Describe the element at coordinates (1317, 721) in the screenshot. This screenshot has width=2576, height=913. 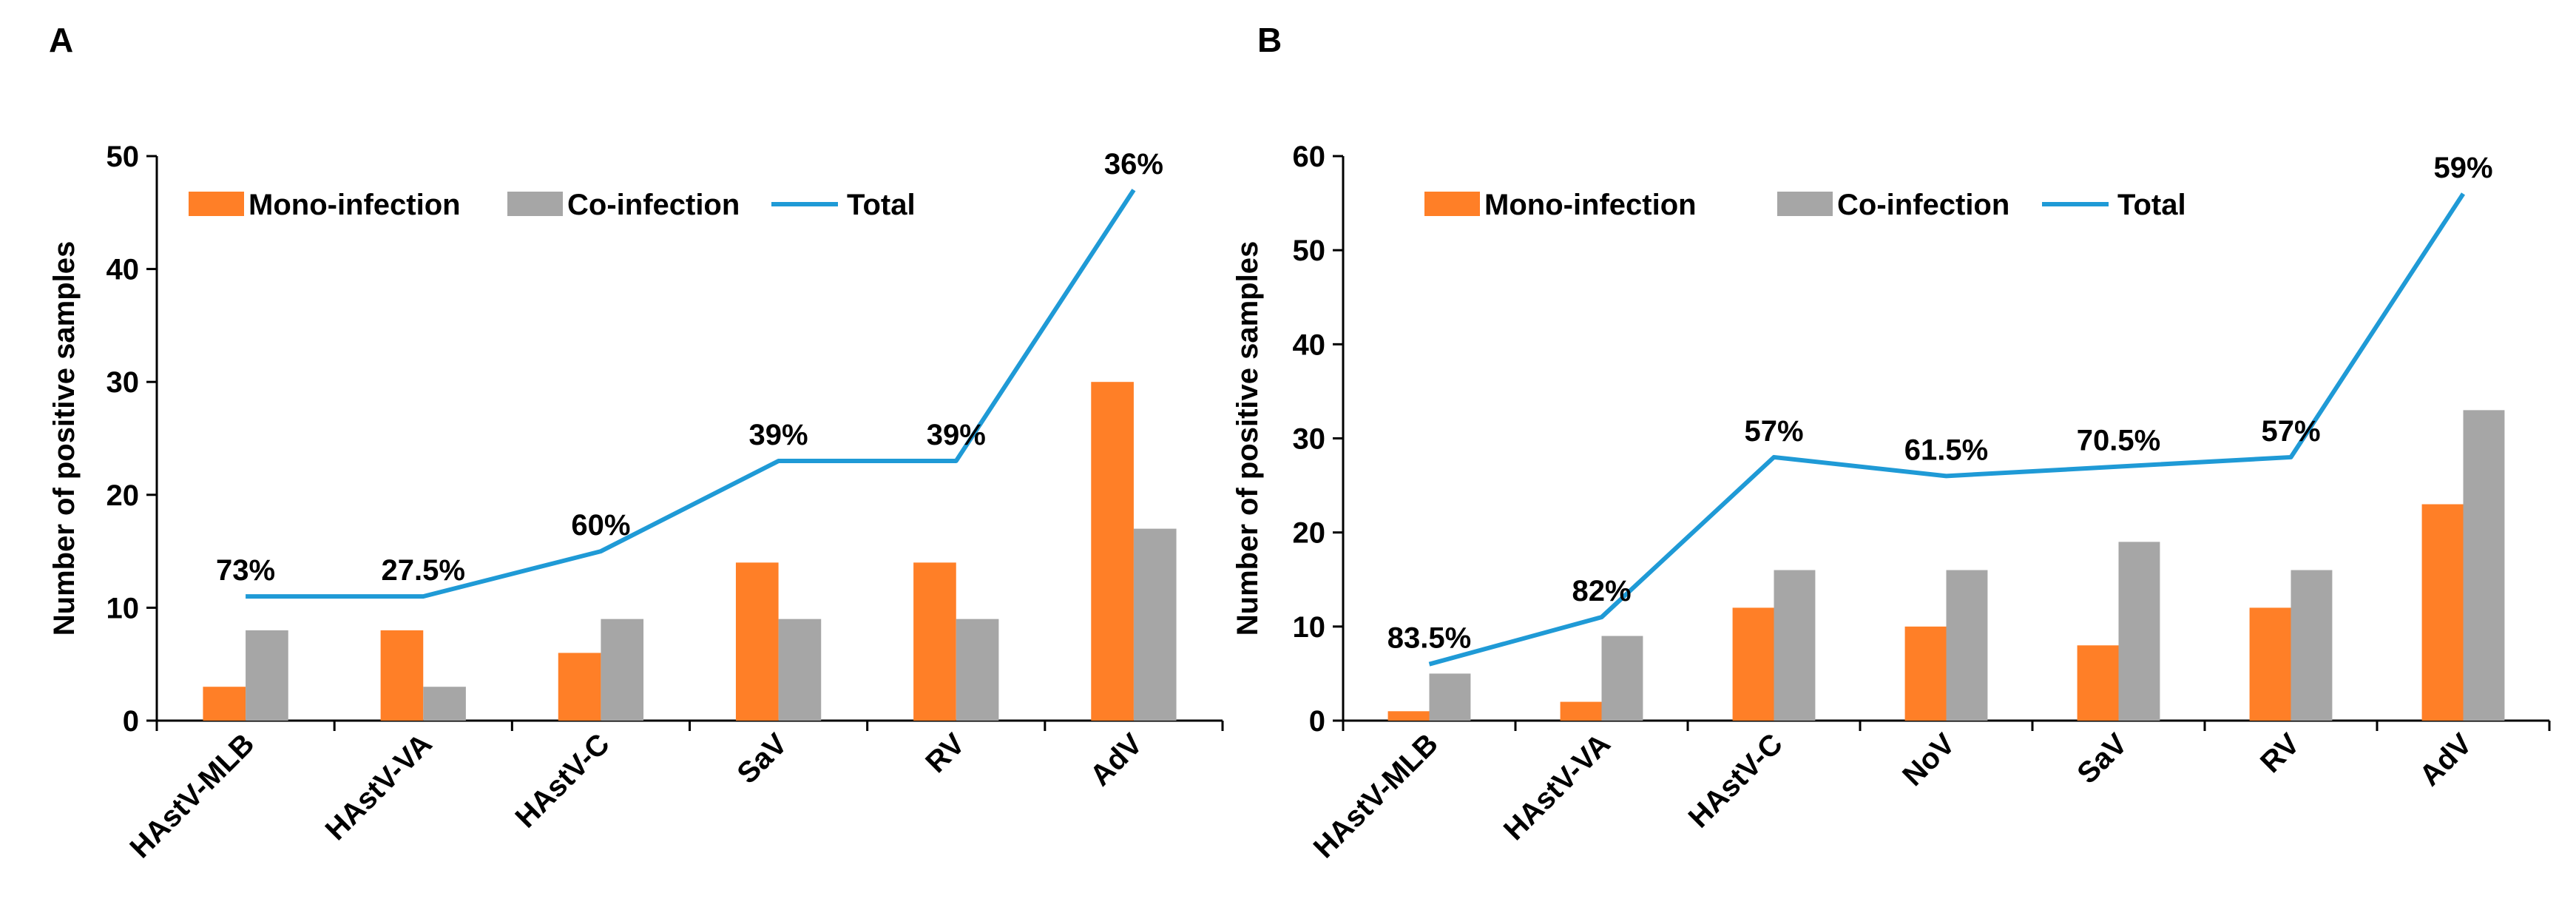
I see `panel-b-y-tick-label: 0` at that location.